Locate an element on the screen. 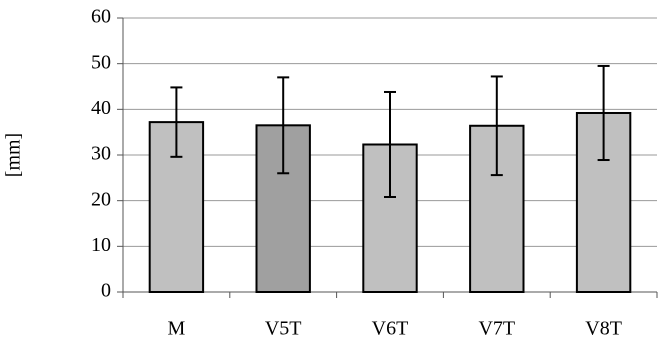  y-tick-label: 50 is located at coordinates (101, 62).